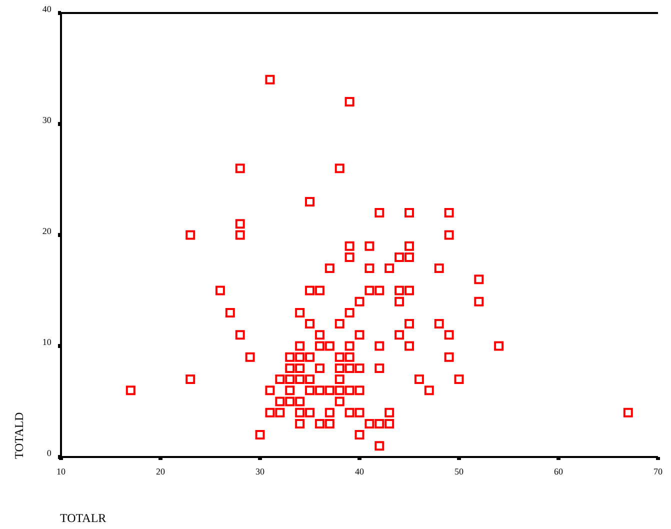 Image resolution: width=671 pixels, height=529 pixels. What do you see at coordinates (559, 471) in the screenshot?
I see `x-tick-label: 60` at bounding box center [559, 471].